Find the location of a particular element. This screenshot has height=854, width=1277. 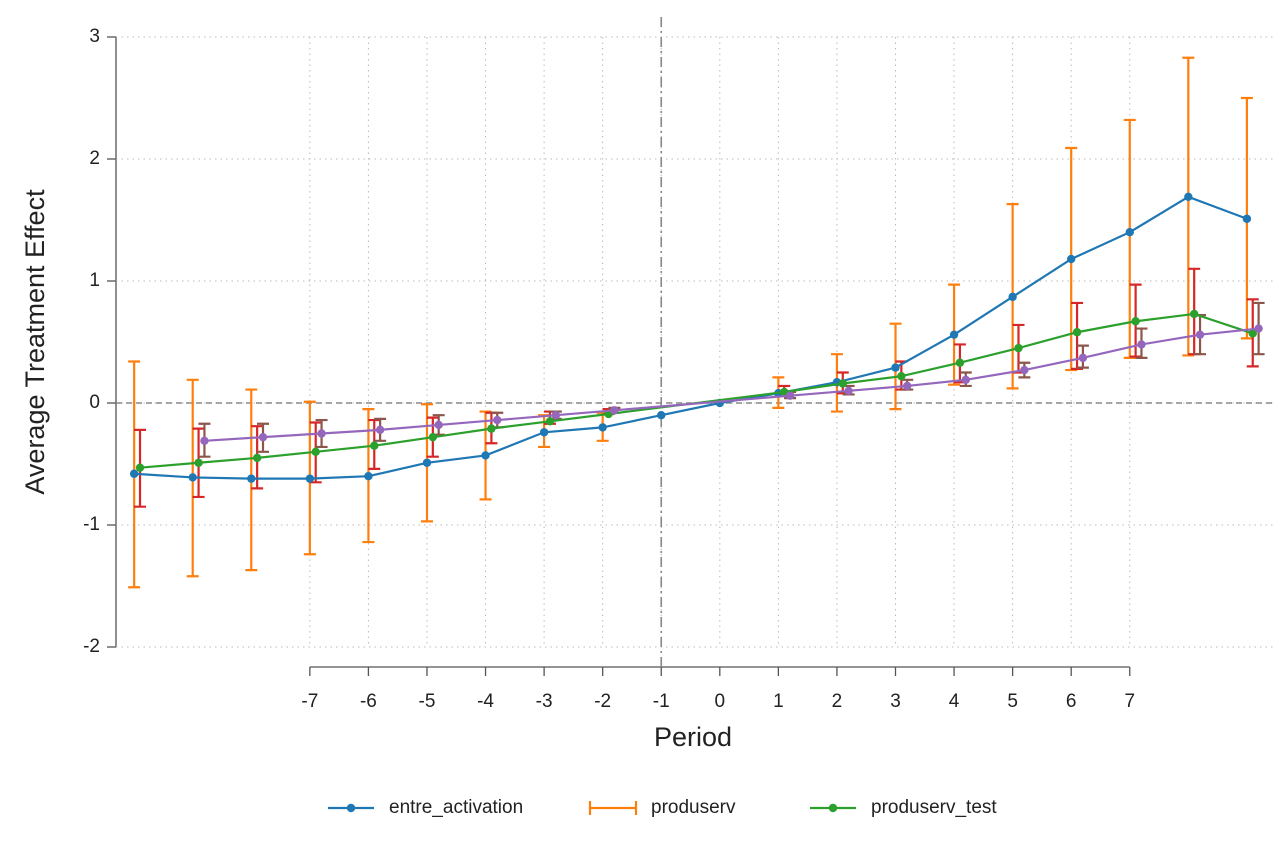

legend-item: produserv is located at coordinates (662, 807).